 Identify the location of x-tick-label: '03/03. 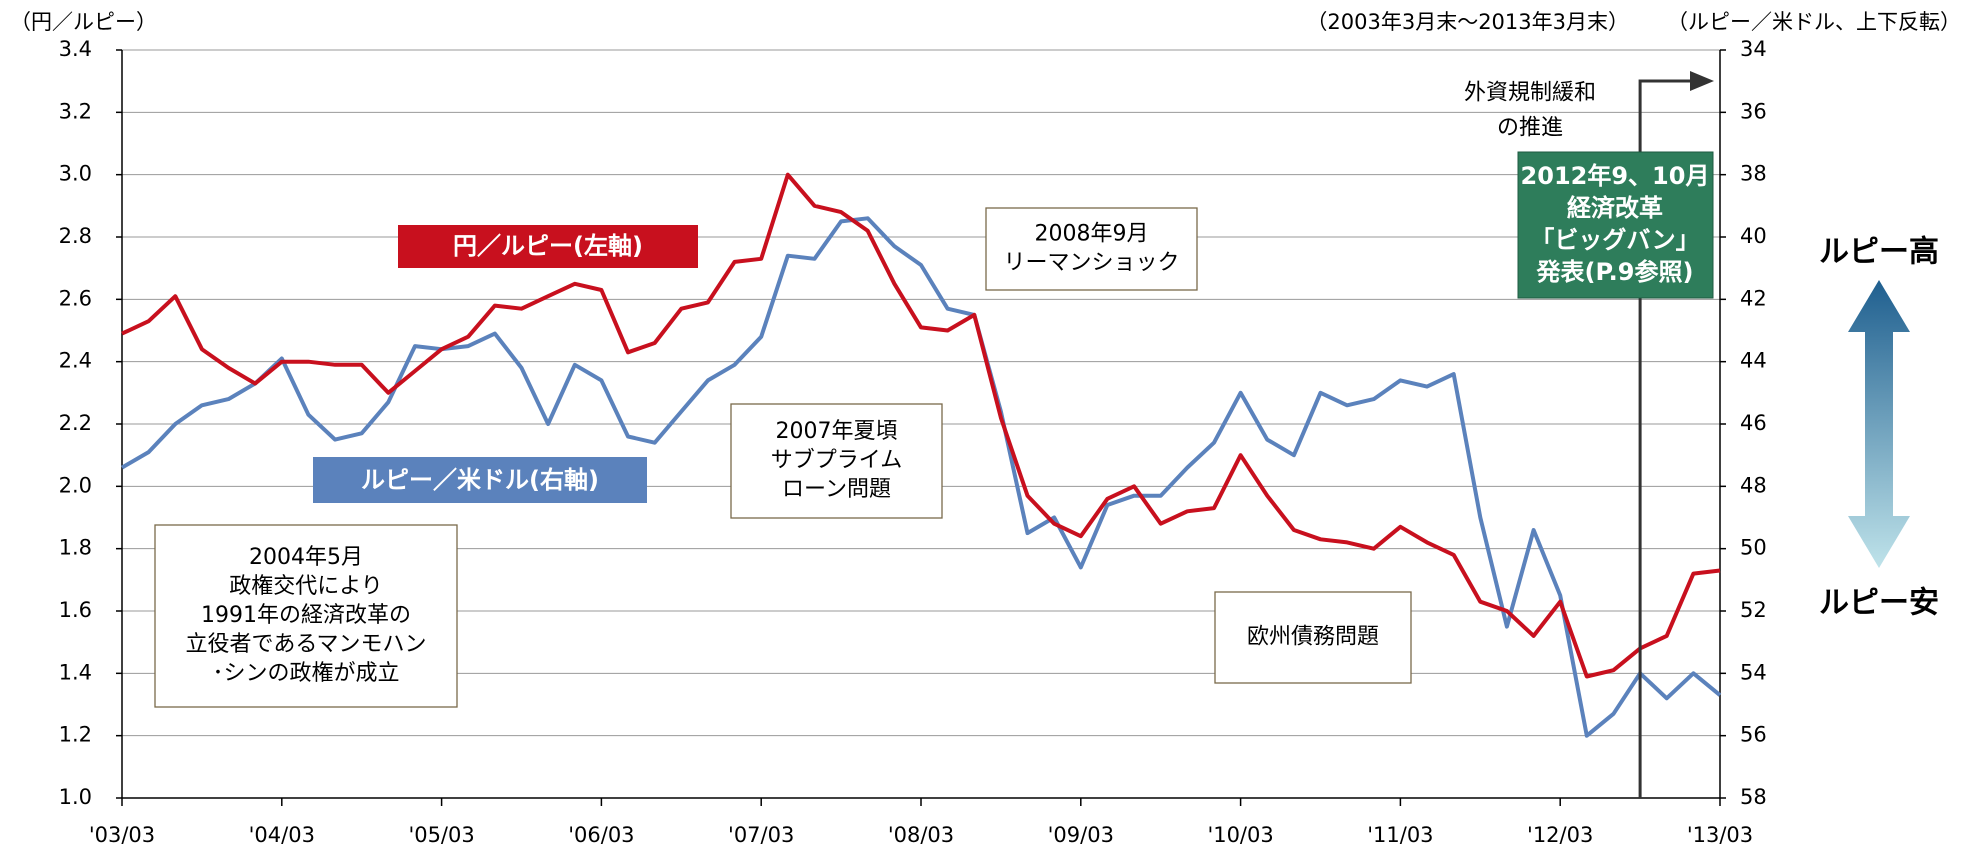
(122, 835).